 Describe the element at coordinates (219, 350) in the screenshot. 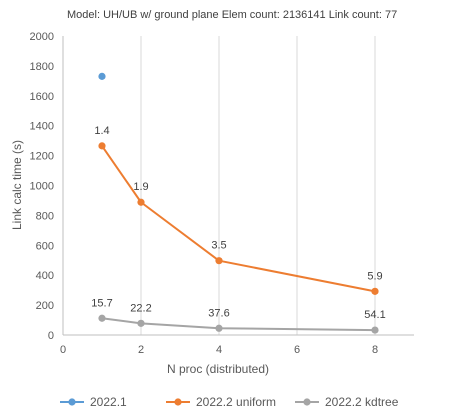

I see `x-tick-label: 4` at that location.